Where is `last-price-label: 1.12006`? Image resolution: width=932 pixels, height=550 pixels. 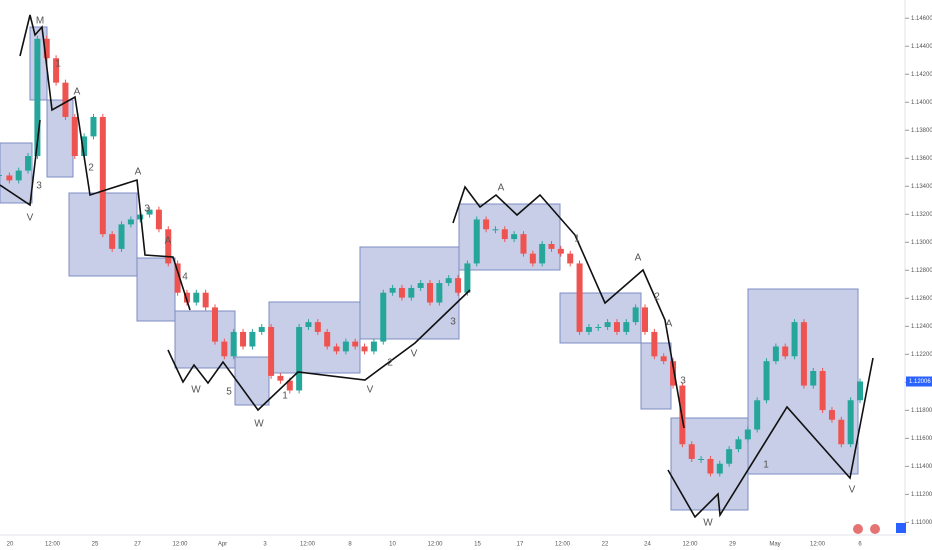
last-price-label: 1.12006 is located at coordinates (920, 382).